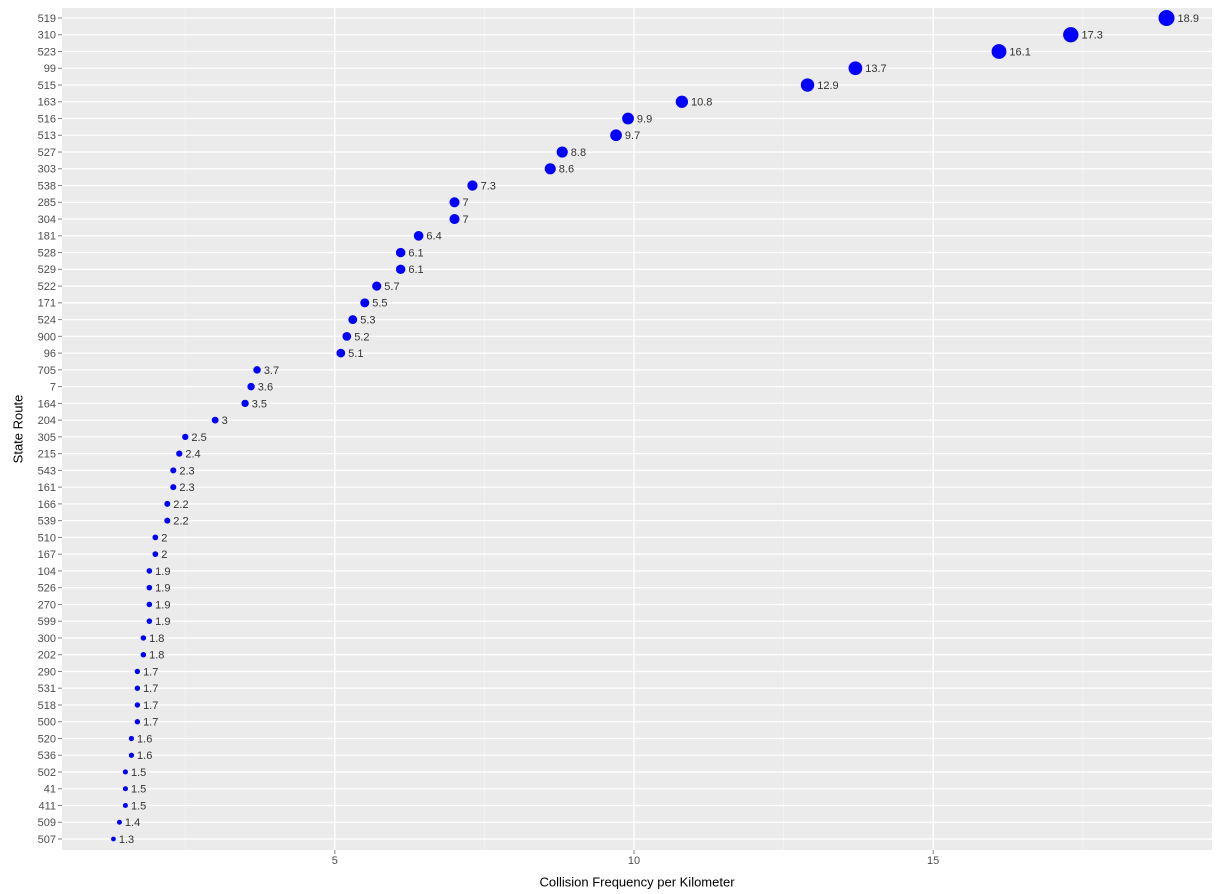 This screenshot has width=1217, height=894. I want to click on y-tick-label: 41, so click(50, 790).